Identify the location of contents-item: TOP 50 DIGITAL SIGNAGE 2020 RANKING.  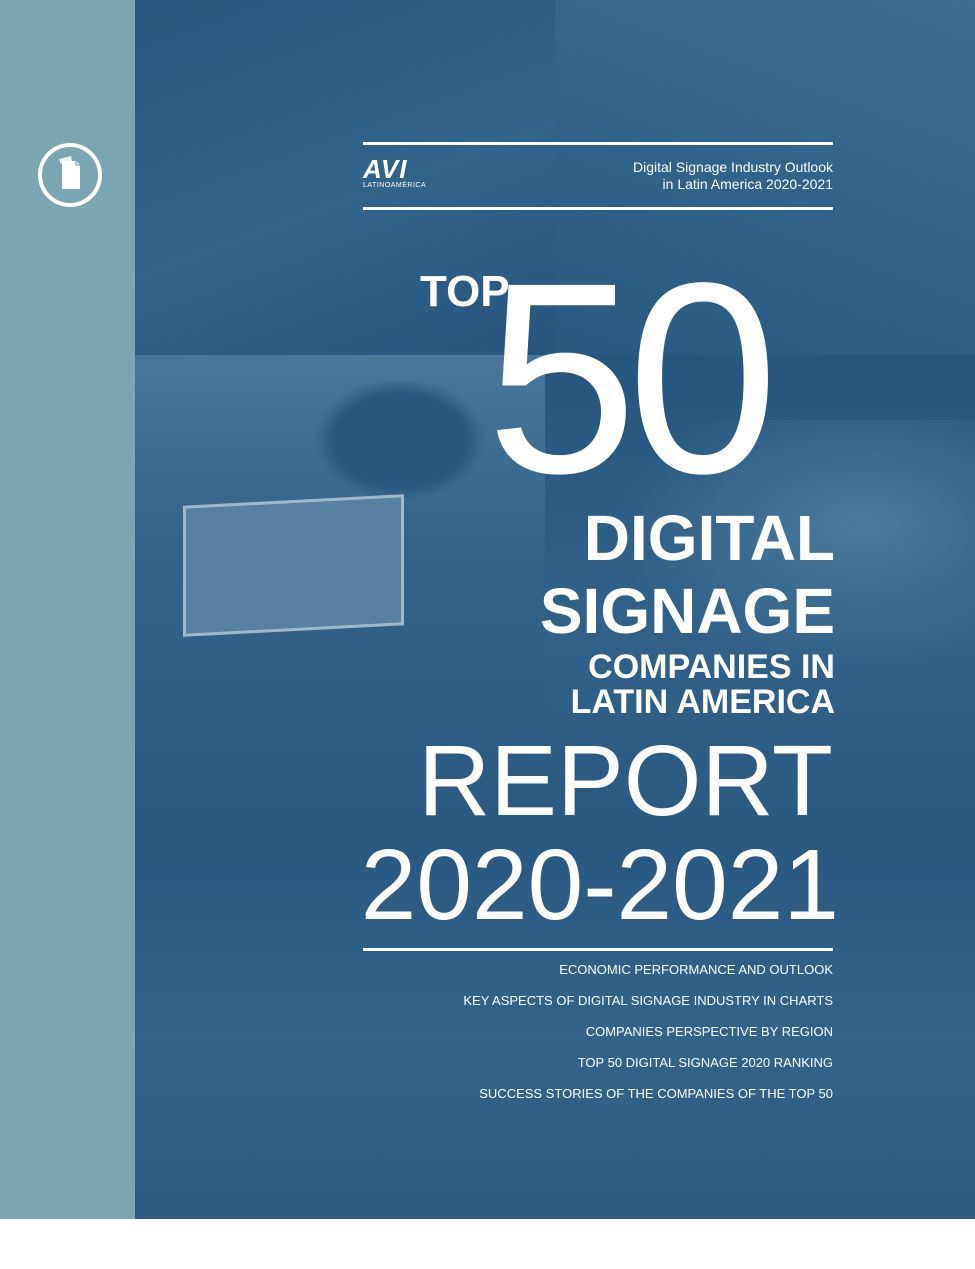
(705, 1062).